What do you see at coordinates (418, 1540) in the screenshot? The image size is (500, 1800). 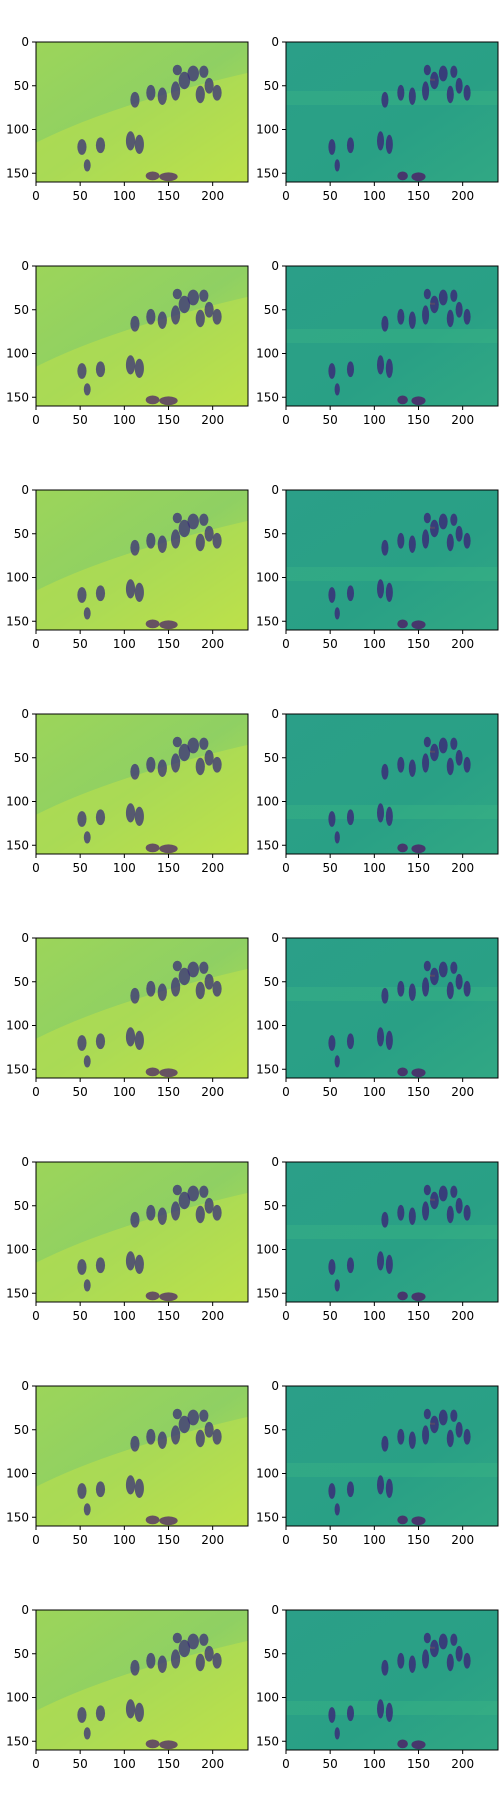 I see `x-tick-label: 150` at bounding box center [418, 1540].